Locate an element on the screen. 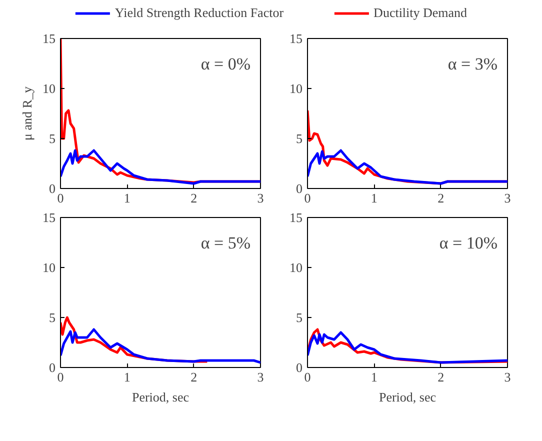 The width and height of the screenshot is (542, 441). y-axis-title: μ and R_y is located at coordinates (27, 113).